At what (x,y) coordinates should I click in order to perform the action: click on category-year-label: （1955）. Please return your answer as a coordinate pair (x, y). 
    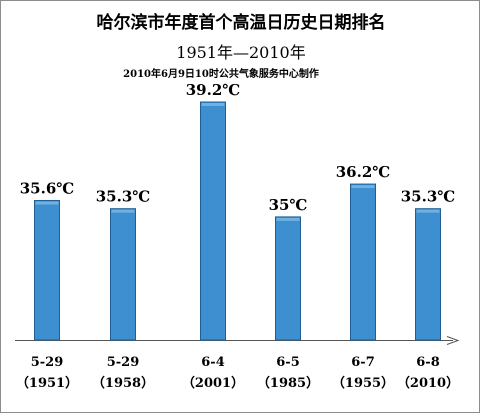
    Looking at the image, I should click on (363, 383).